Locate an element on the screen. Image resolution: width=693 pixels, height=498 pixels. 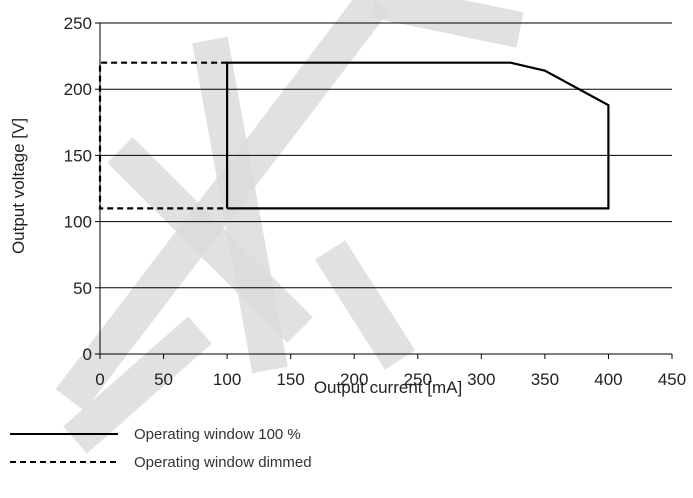
x-tick-labels: 0 50 100 150 200 250 300 350 400 450 is located at coordinates (390, 379).